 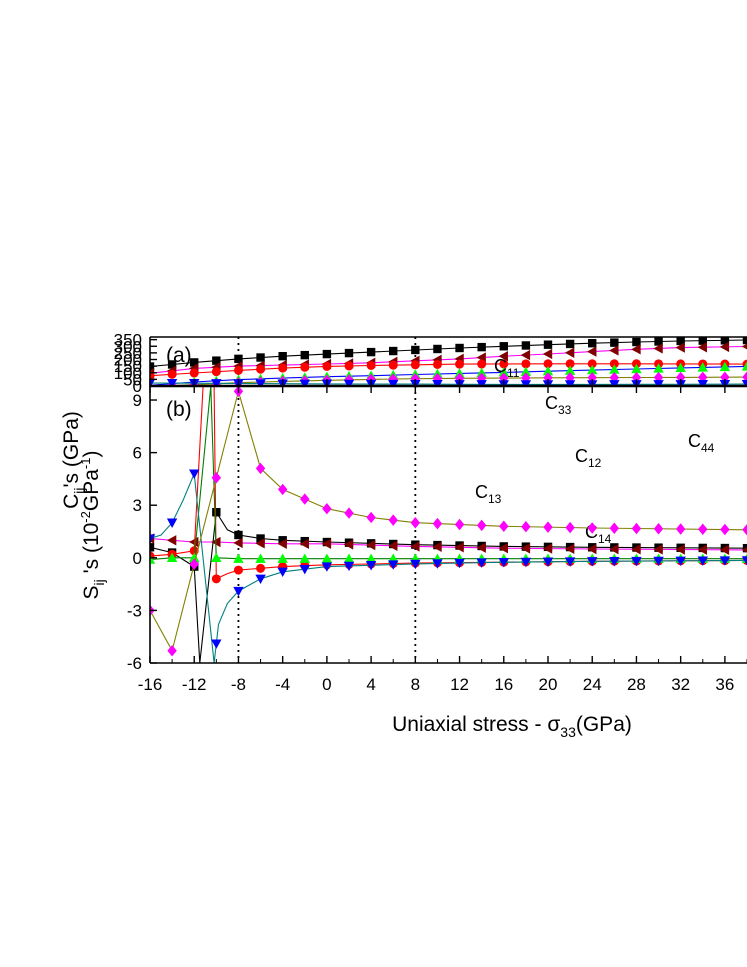 I want to click on curve-label-sub: 44, so click(x=708, y=448).